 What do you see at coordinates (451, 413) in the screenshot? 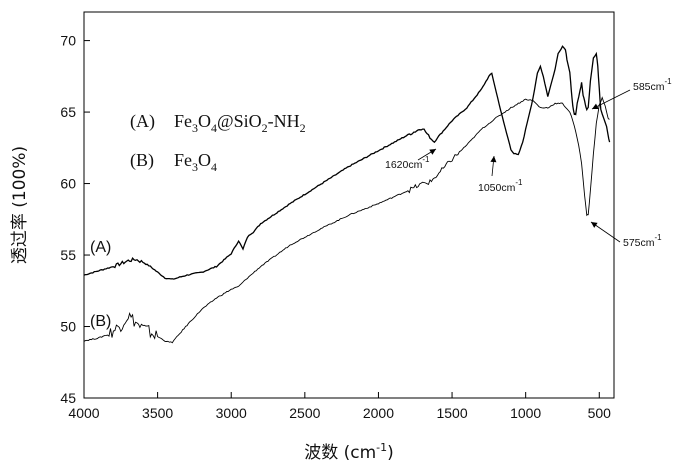
I see `x-tick-label: 1500` at bounding box center [451, 413].